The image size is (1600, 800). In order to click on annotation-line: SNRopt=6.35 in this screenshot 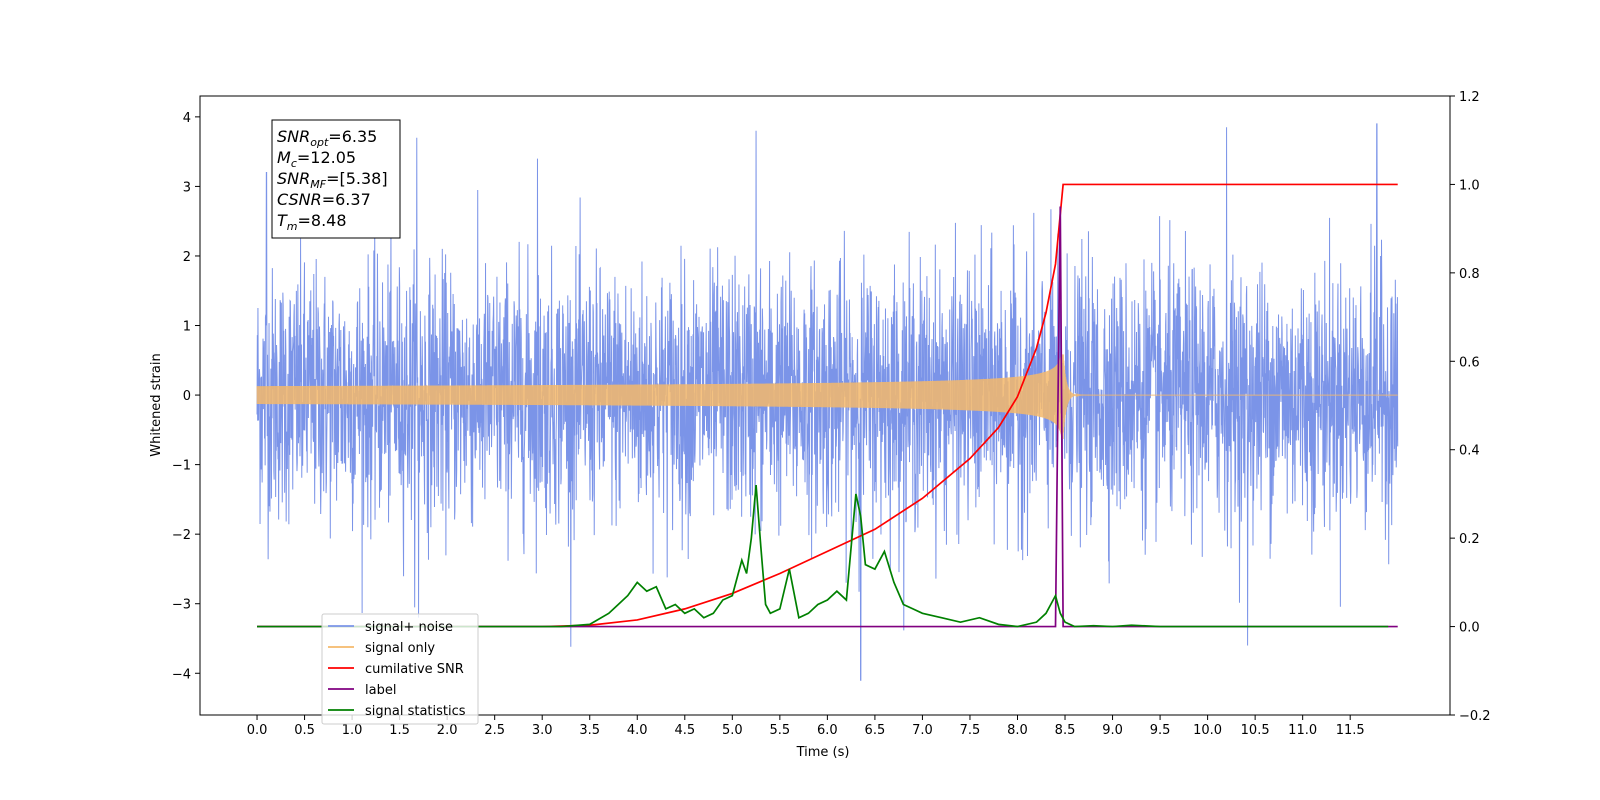, I will do `click(327, 138)`.